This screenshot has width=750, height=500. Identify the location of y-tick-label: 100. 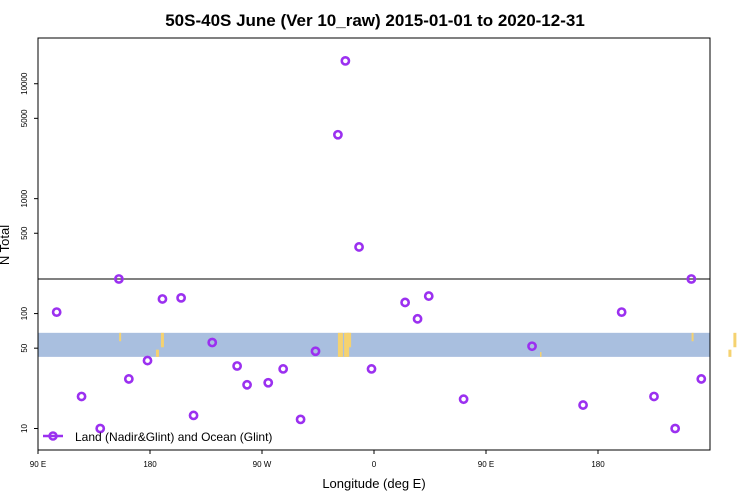
(24, 313).